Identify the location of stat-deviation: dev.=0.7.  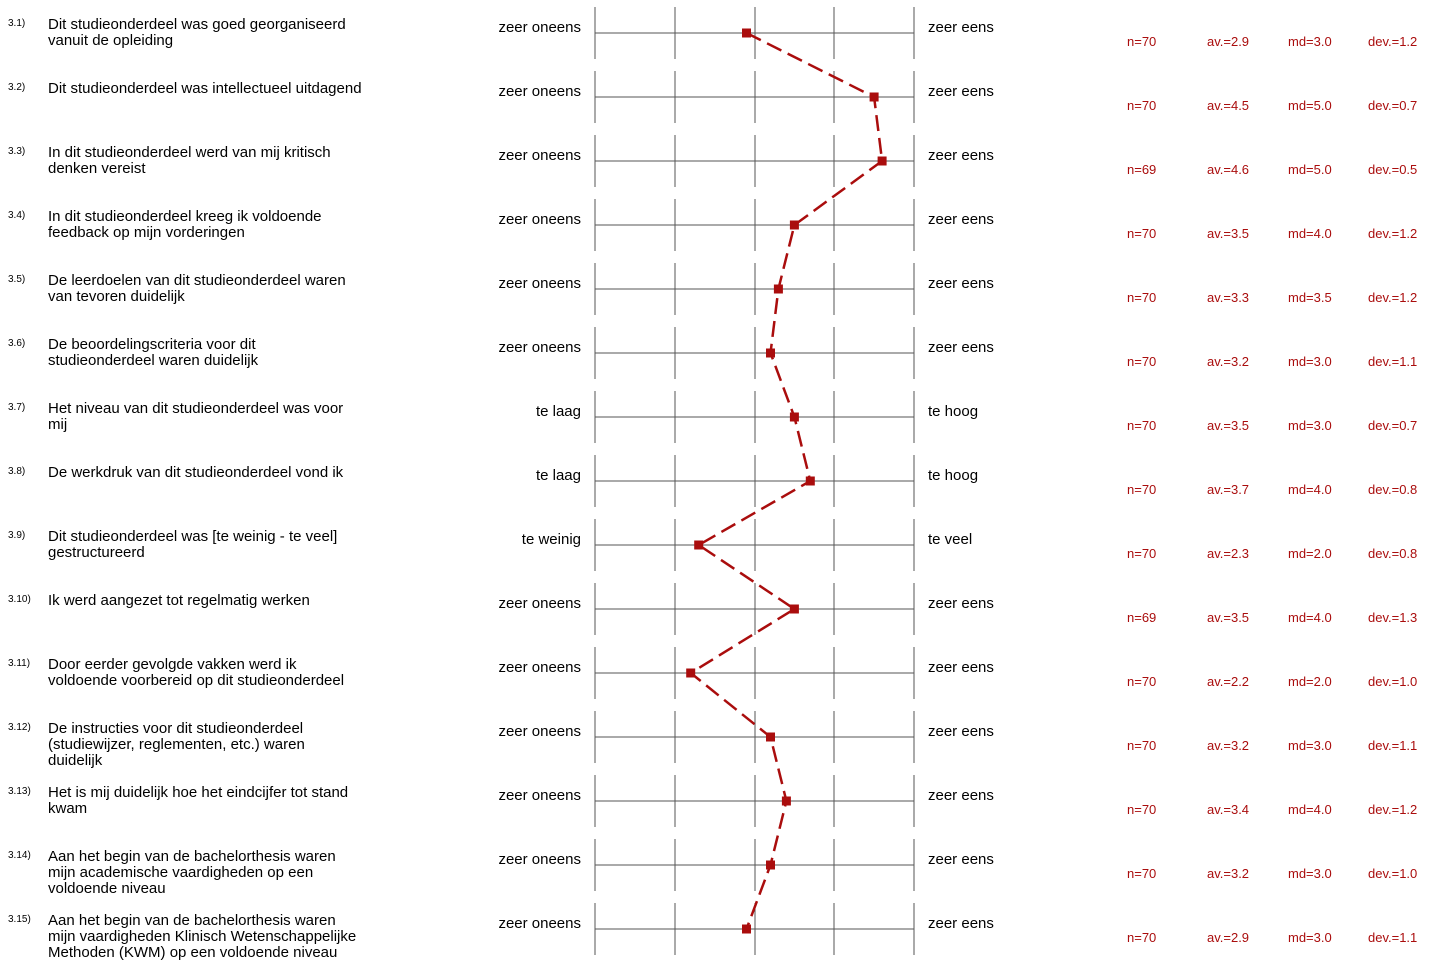
(1392, 425).